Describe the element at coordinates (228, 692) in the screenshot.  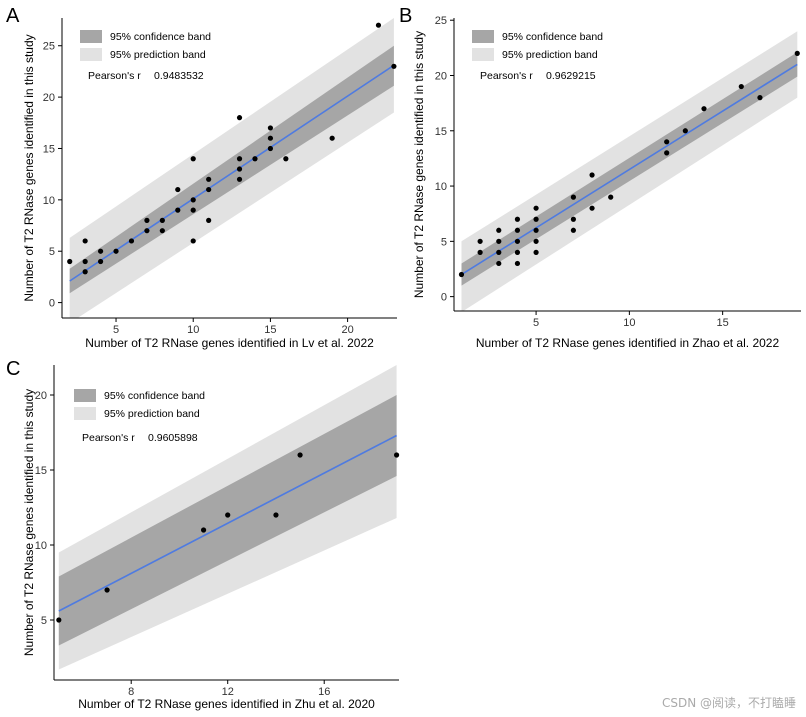
I see `x-tick-label-c-2: 12` at that location.